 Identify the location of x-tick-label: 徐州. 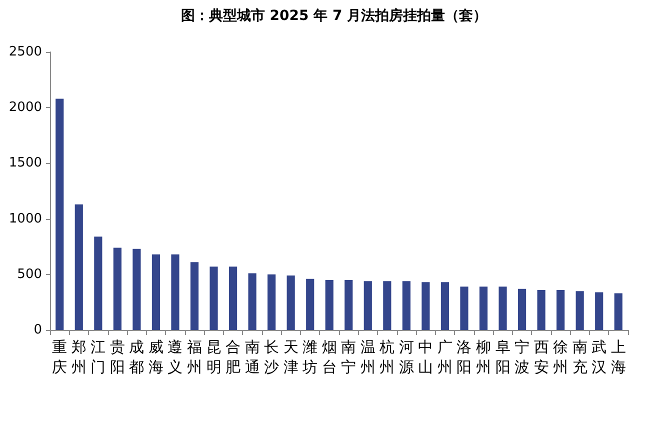
(560, 357).